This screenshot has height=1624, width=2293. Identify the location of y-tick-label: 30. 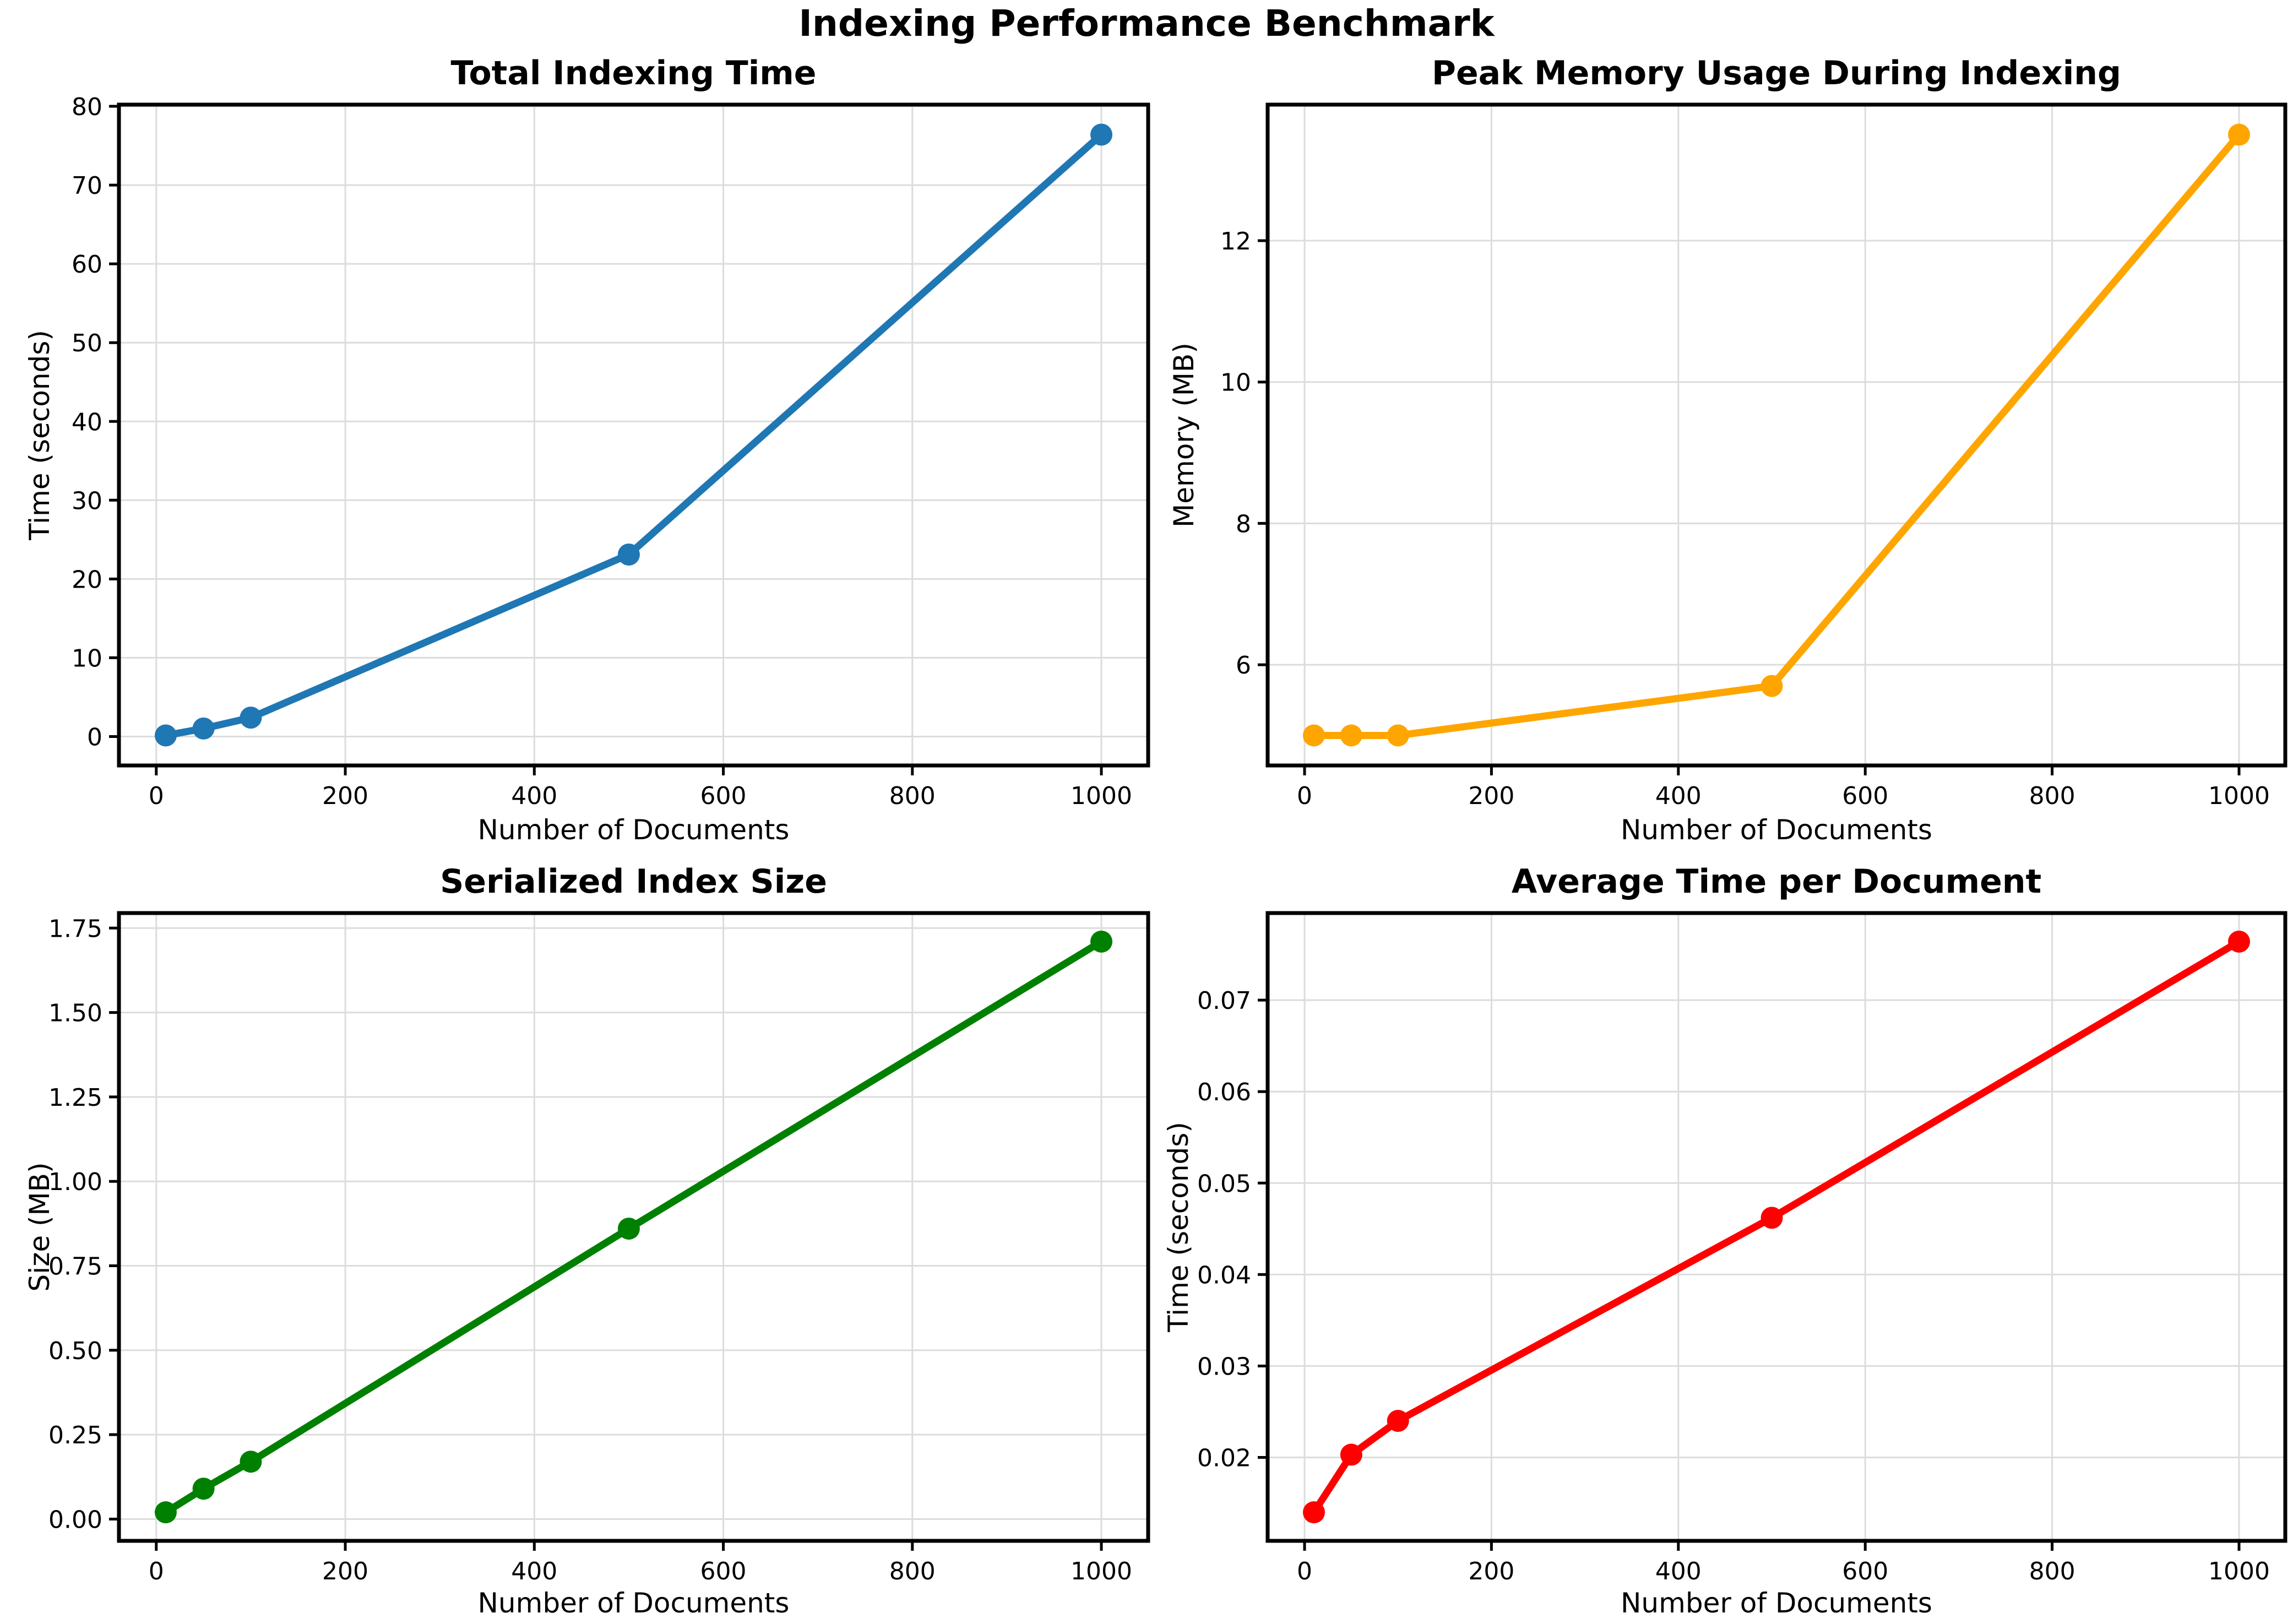
(87, 501).